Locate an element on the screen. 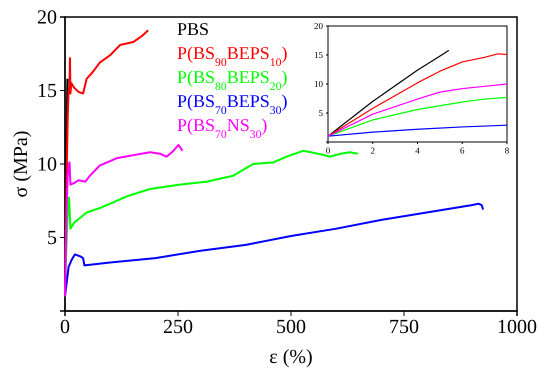 The height and width of the screenshot is (374, 550). x-tick-label: 2 is located at coordinates (372, 150).